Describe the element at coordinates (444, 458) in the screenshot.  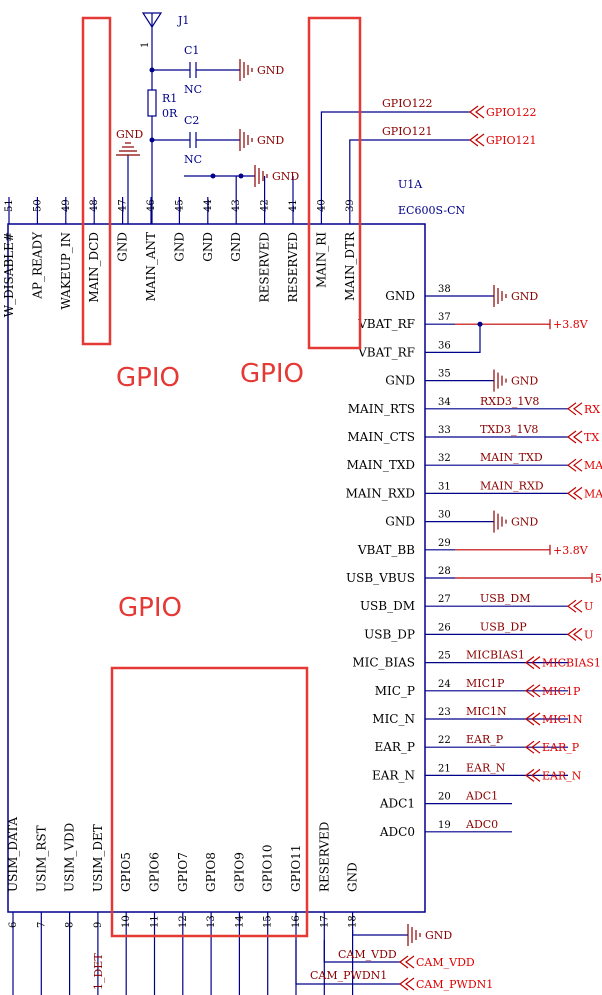
I see `pin-number: 32` at that location.